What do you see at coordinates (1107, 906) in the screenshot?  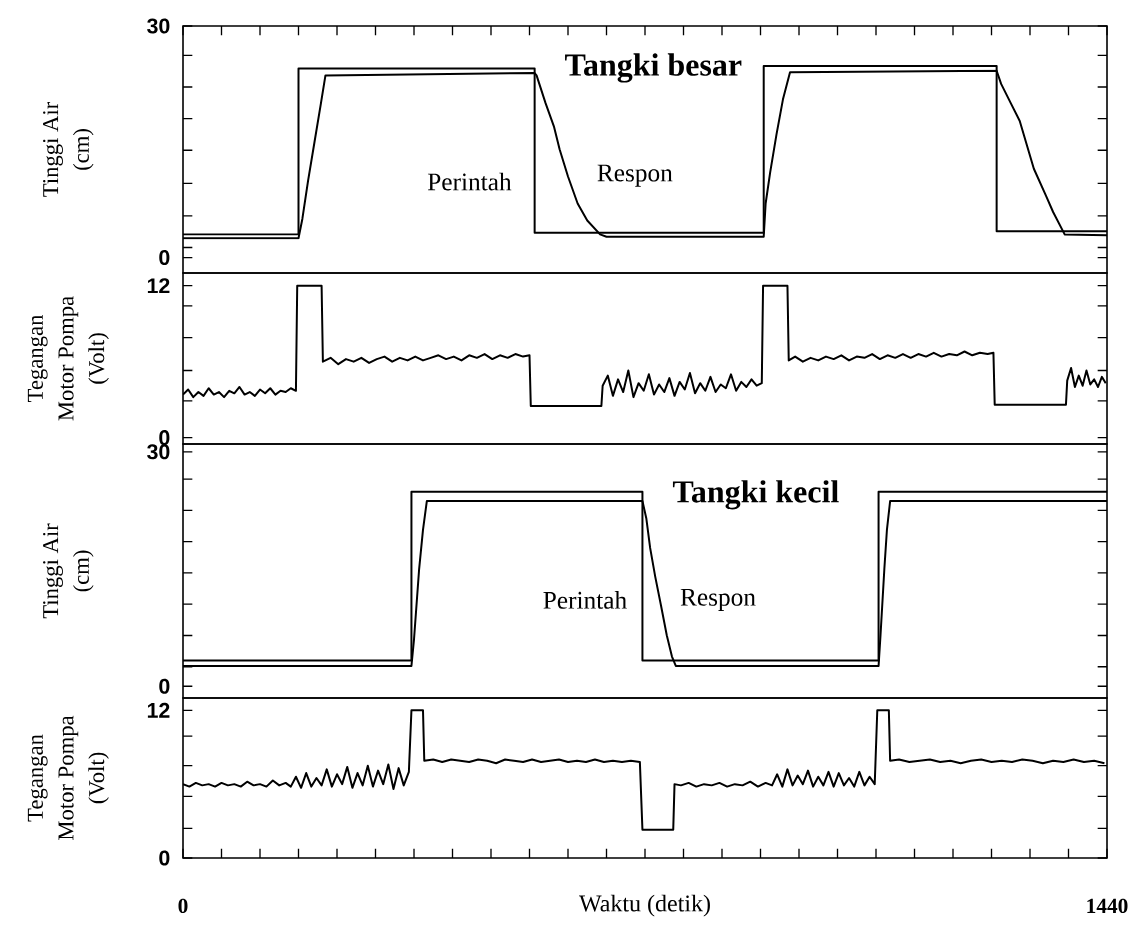 I see `x-tick-label: 1440` at bounding box center [1107, 906].